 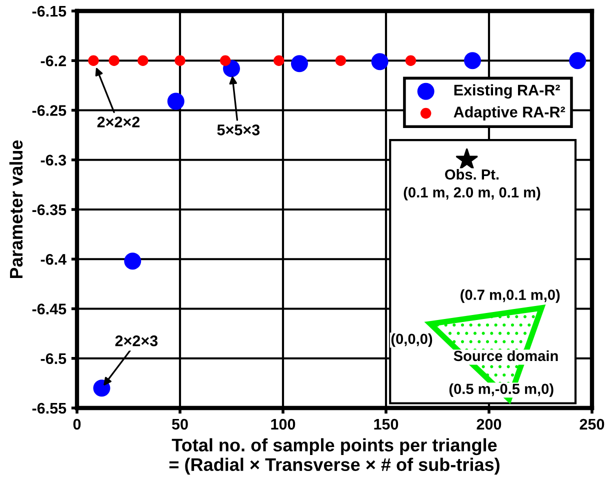 I want to click on y-tick-label: -6.45, so click(x=49, y=309).